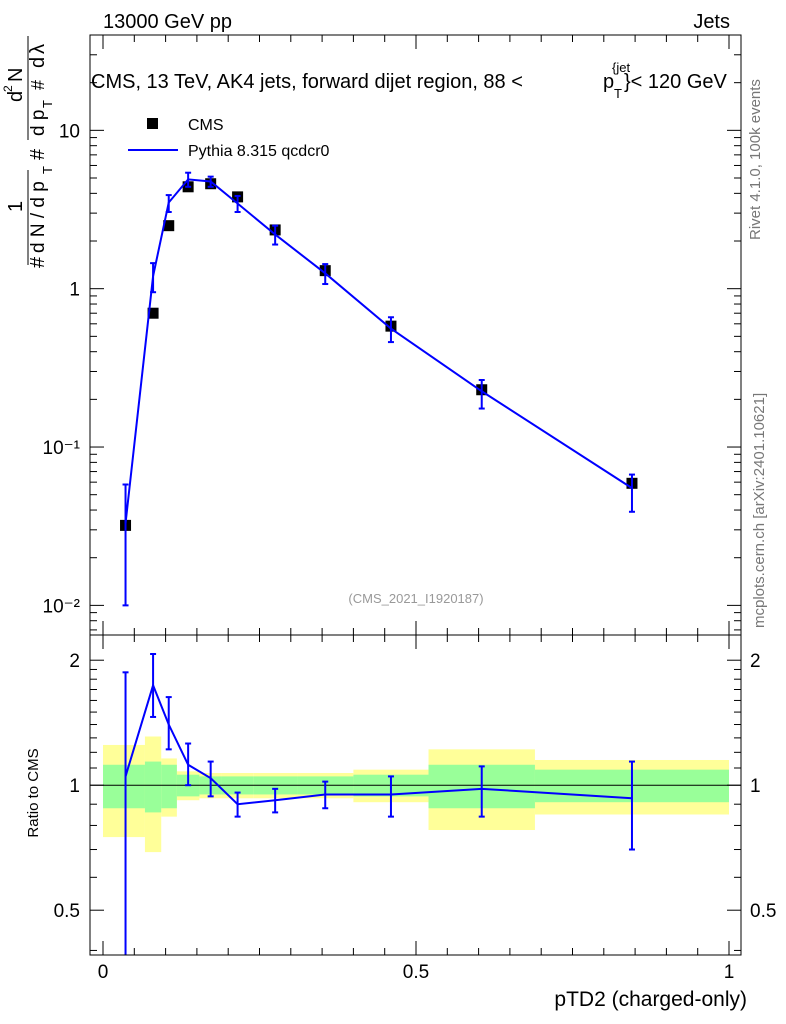 This screenshot has height=1024, width=786. Describe the element at coordinates (38, 217) in the screenshot. I see `ylabel-denominator-1: d N / d p` at that location.